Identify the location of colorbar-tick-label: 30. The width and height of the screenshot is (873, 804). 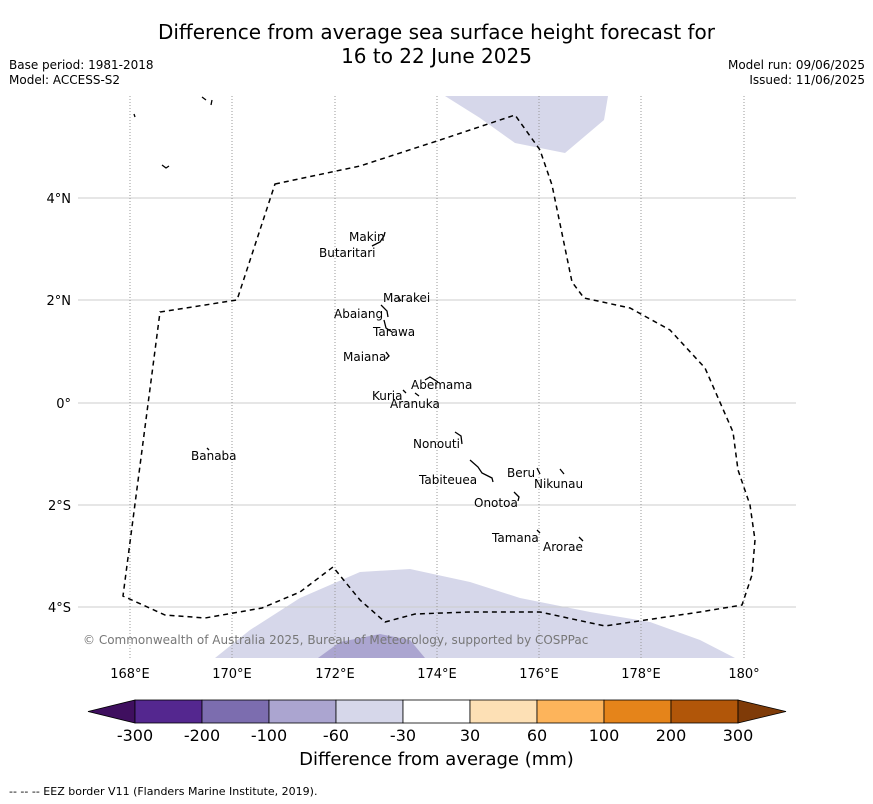
(470, 735).